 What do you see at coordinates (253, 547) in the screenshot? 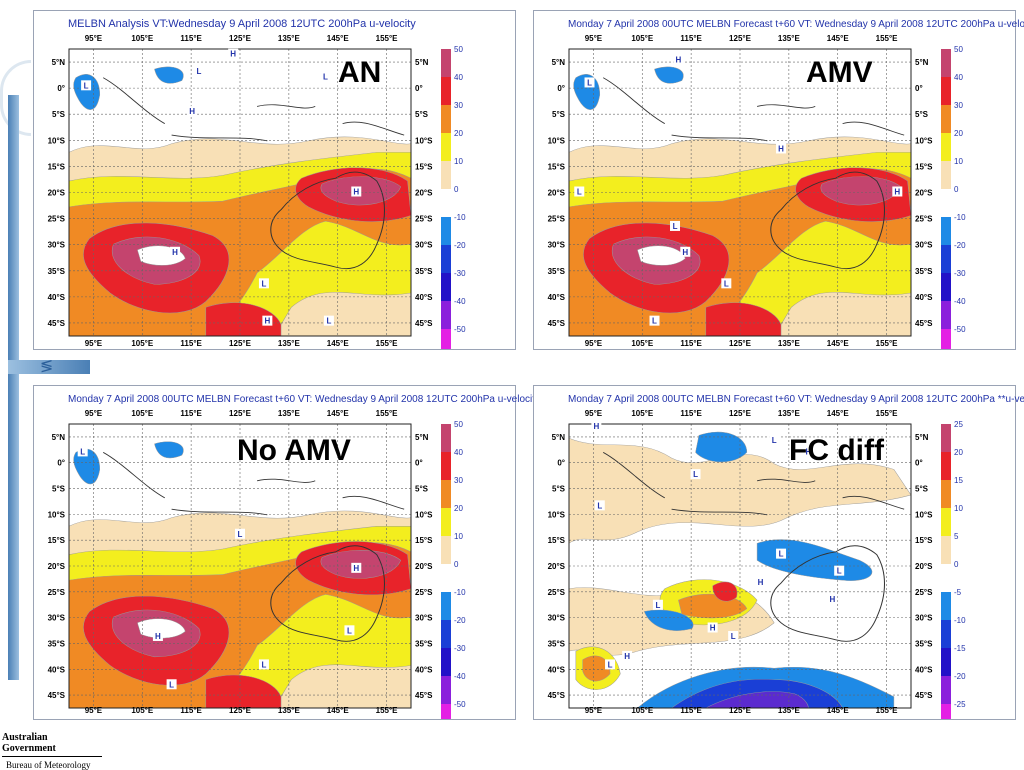
I see `coastline` at bounding box center [253, 547].